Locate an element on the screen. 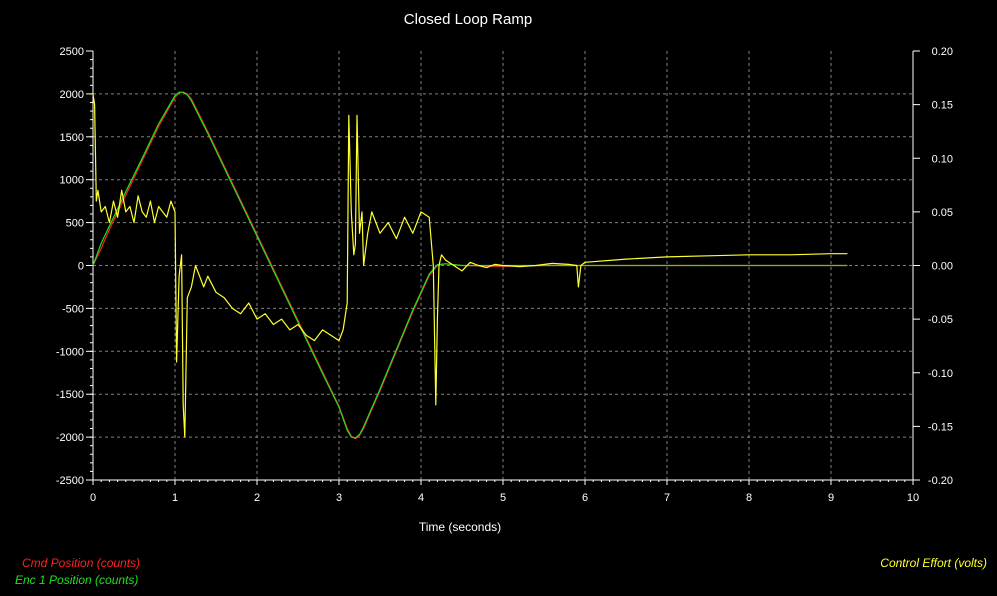 The height and width of the screenshot is (596, 997). y-tick-label: 500 is located at coordinates (75, 224).